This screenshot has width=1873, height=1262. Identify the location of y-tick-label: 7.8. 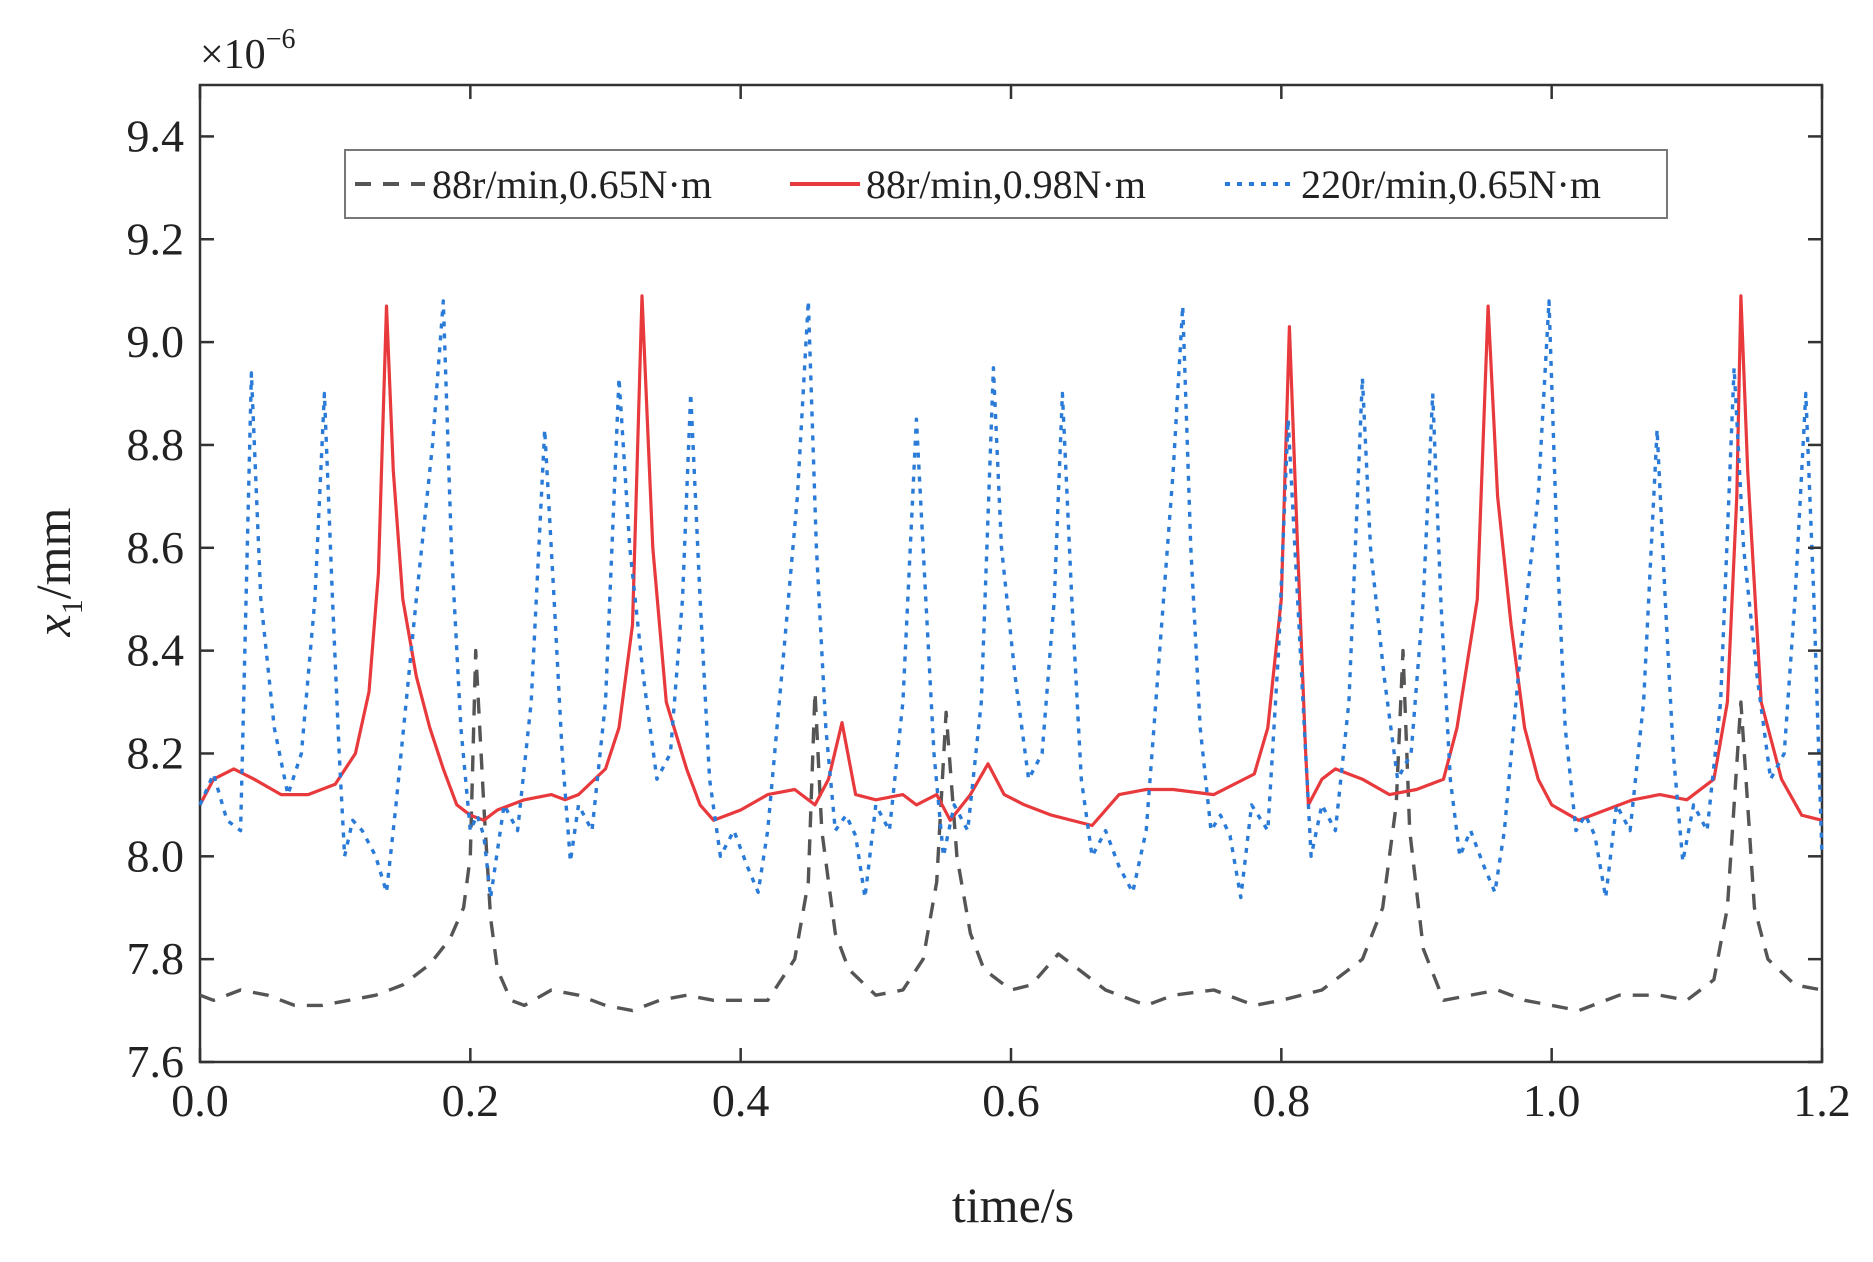
(156, 958).